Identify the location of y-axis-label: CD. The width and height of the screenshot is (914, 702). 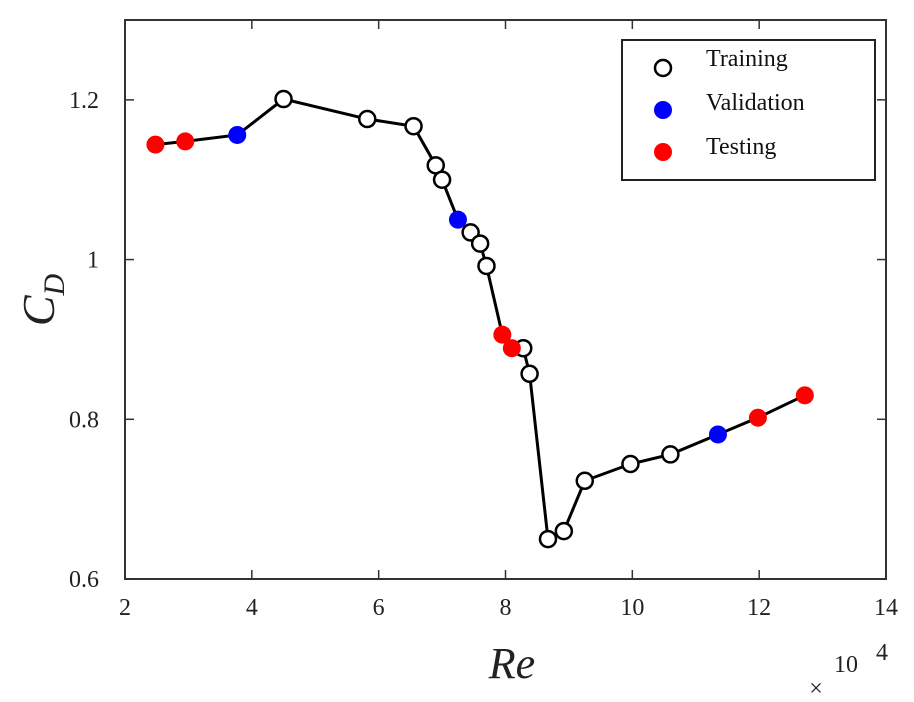
(42, 299).